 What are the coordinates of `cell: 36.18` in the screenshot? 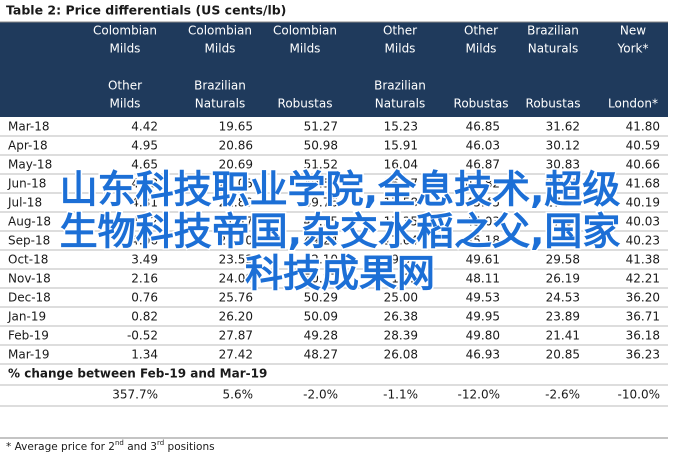 It's located at (643, 336).